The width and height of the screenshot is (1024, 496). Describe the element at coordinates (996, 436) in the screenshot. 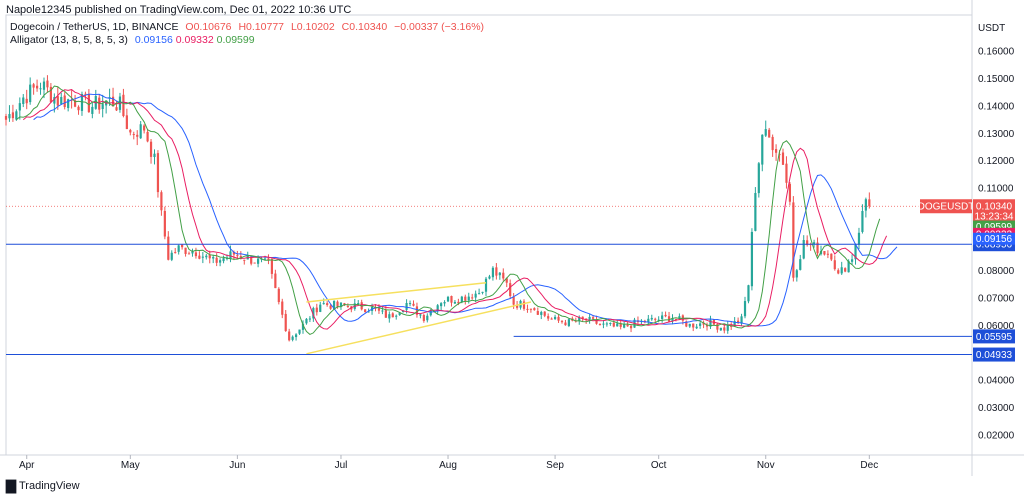

I see `y-tick-label: 0.02000` at that location.